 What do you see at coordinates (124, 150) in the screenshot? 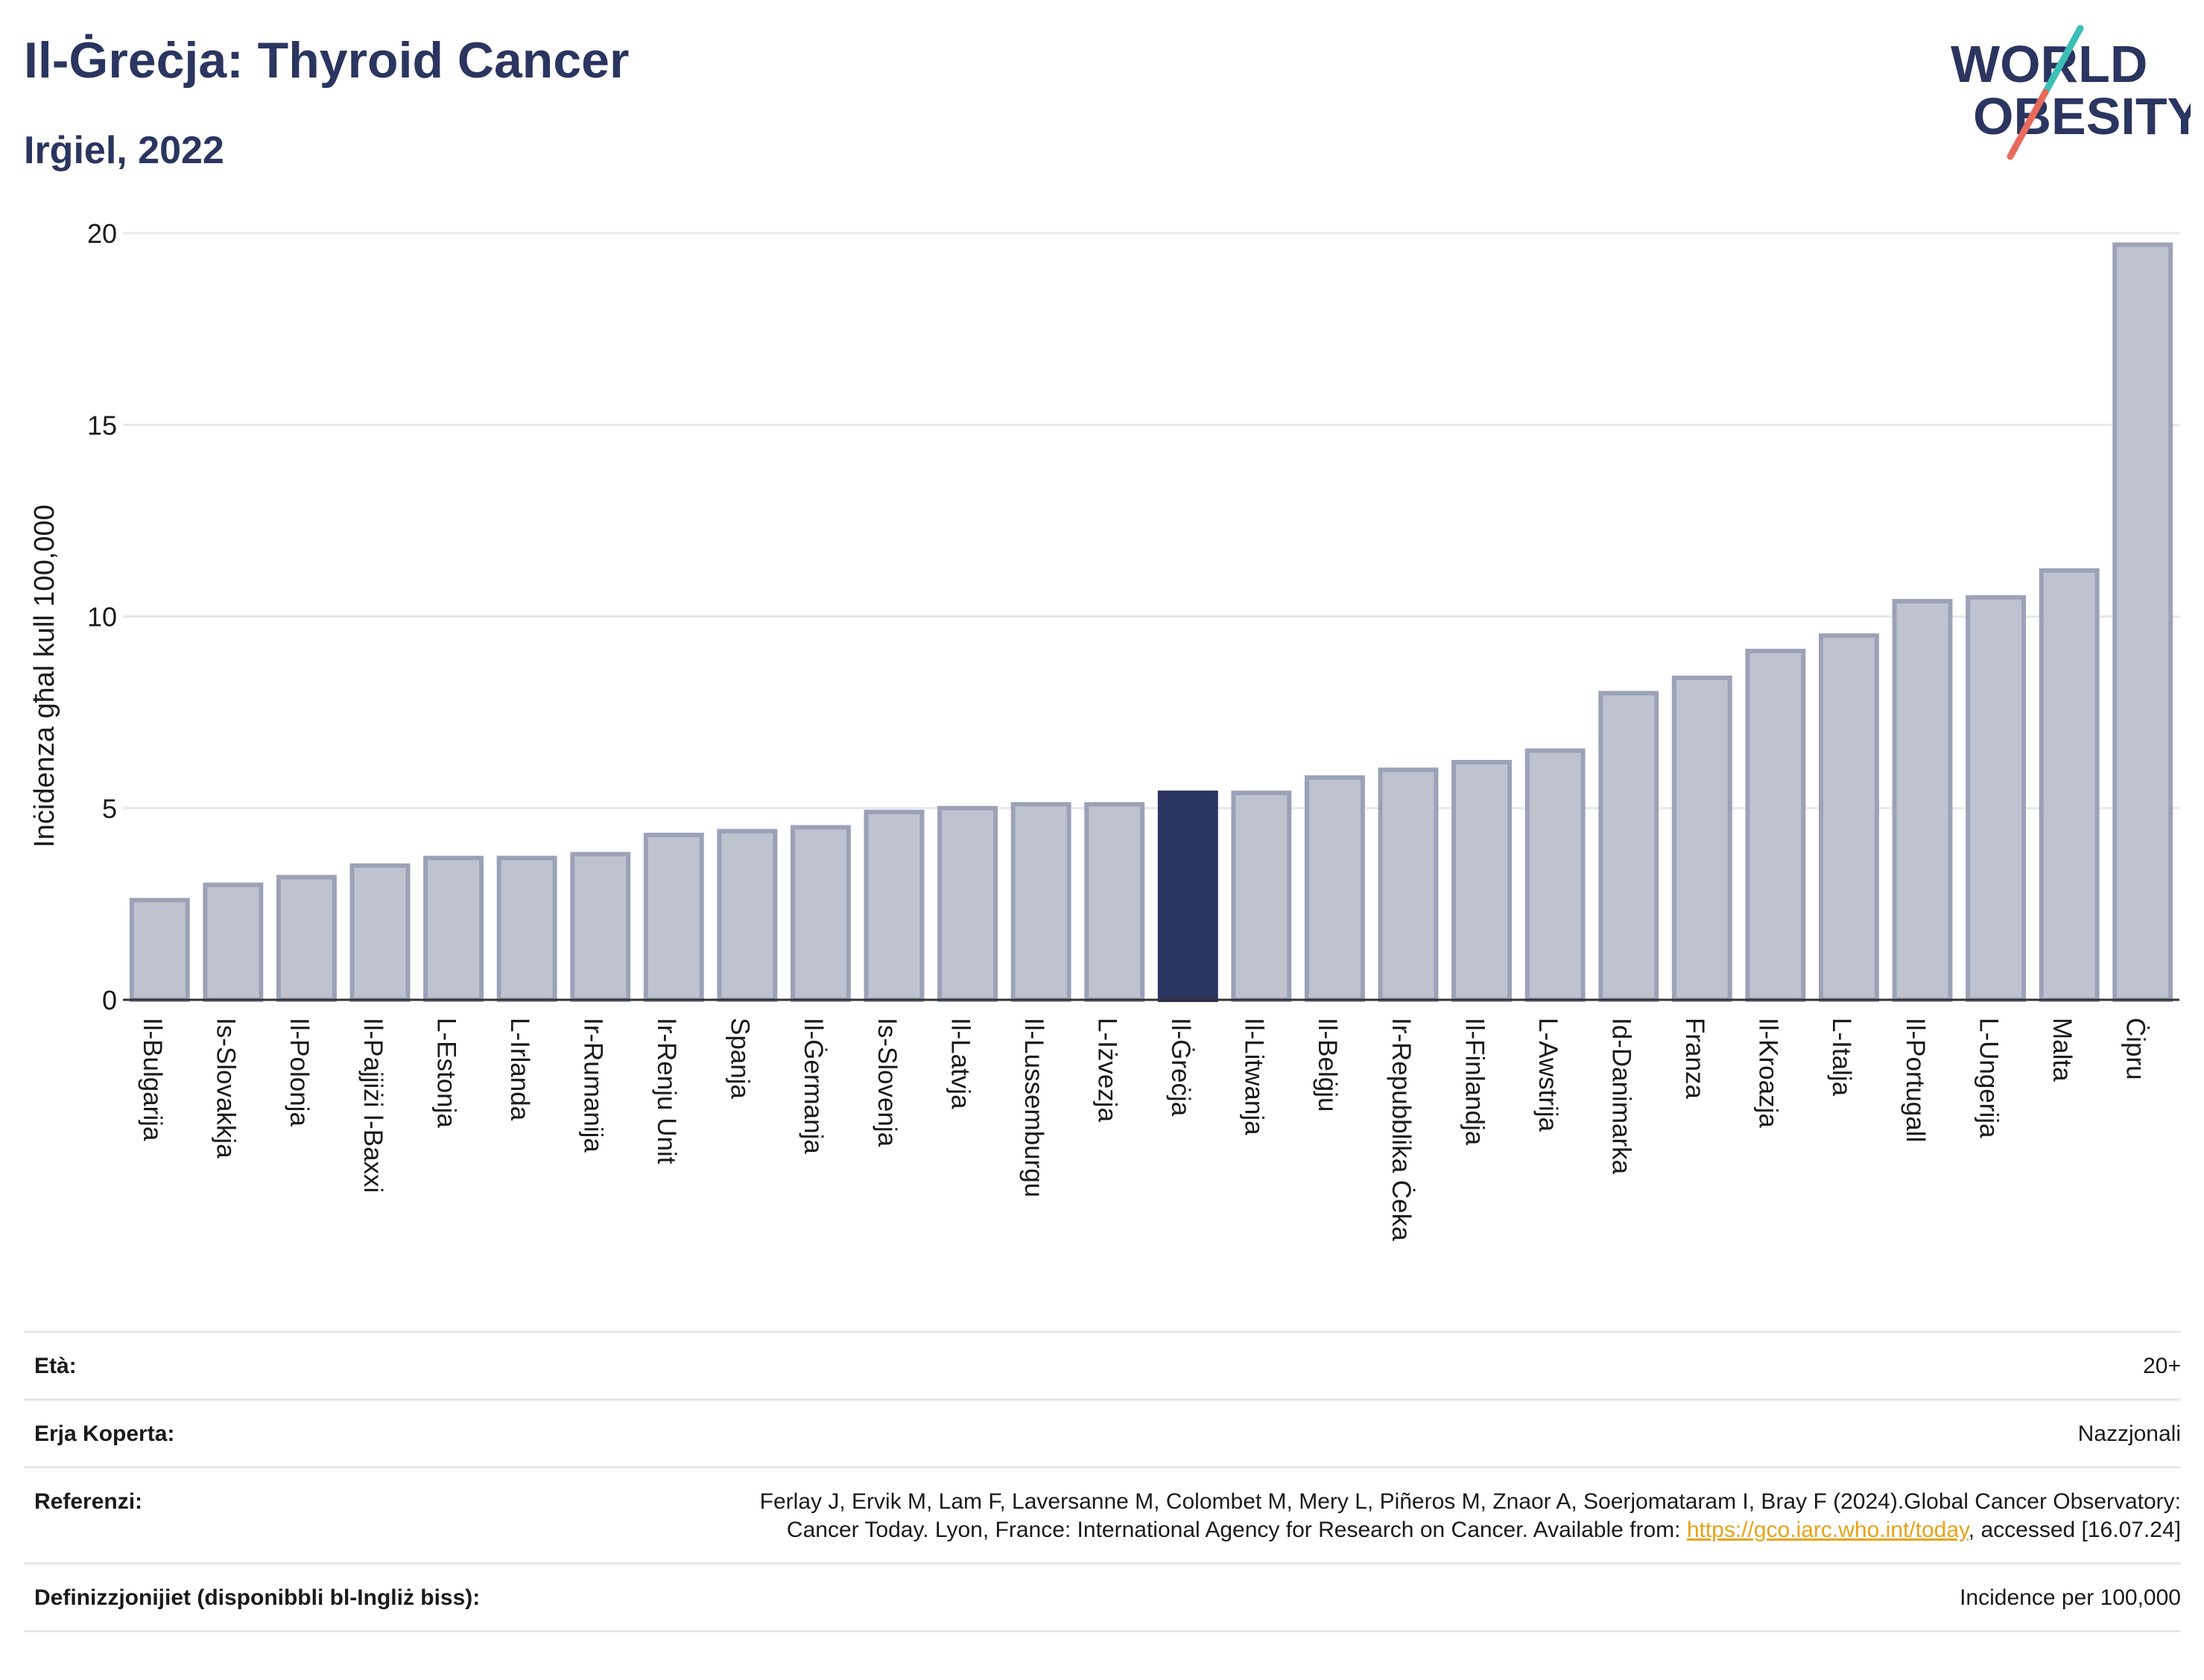
I see `page-subtitle: Irġiel, 2022` at bounding box center [124, 150].